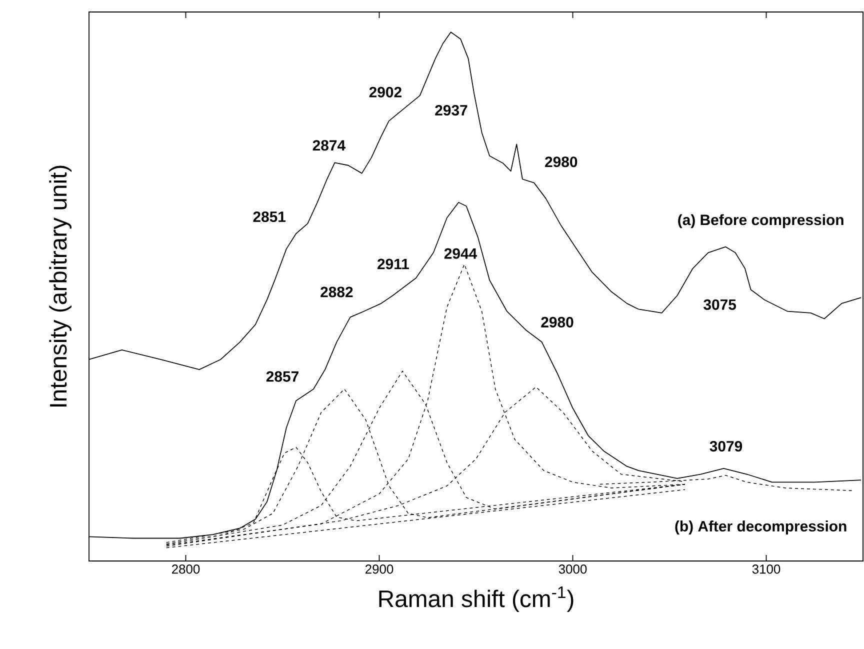 The height and width of the screenshot is (649, 864). Describe the element at coordinates (766, 569) in the screenshot. I see `x-tick-label: 3100` at that location.